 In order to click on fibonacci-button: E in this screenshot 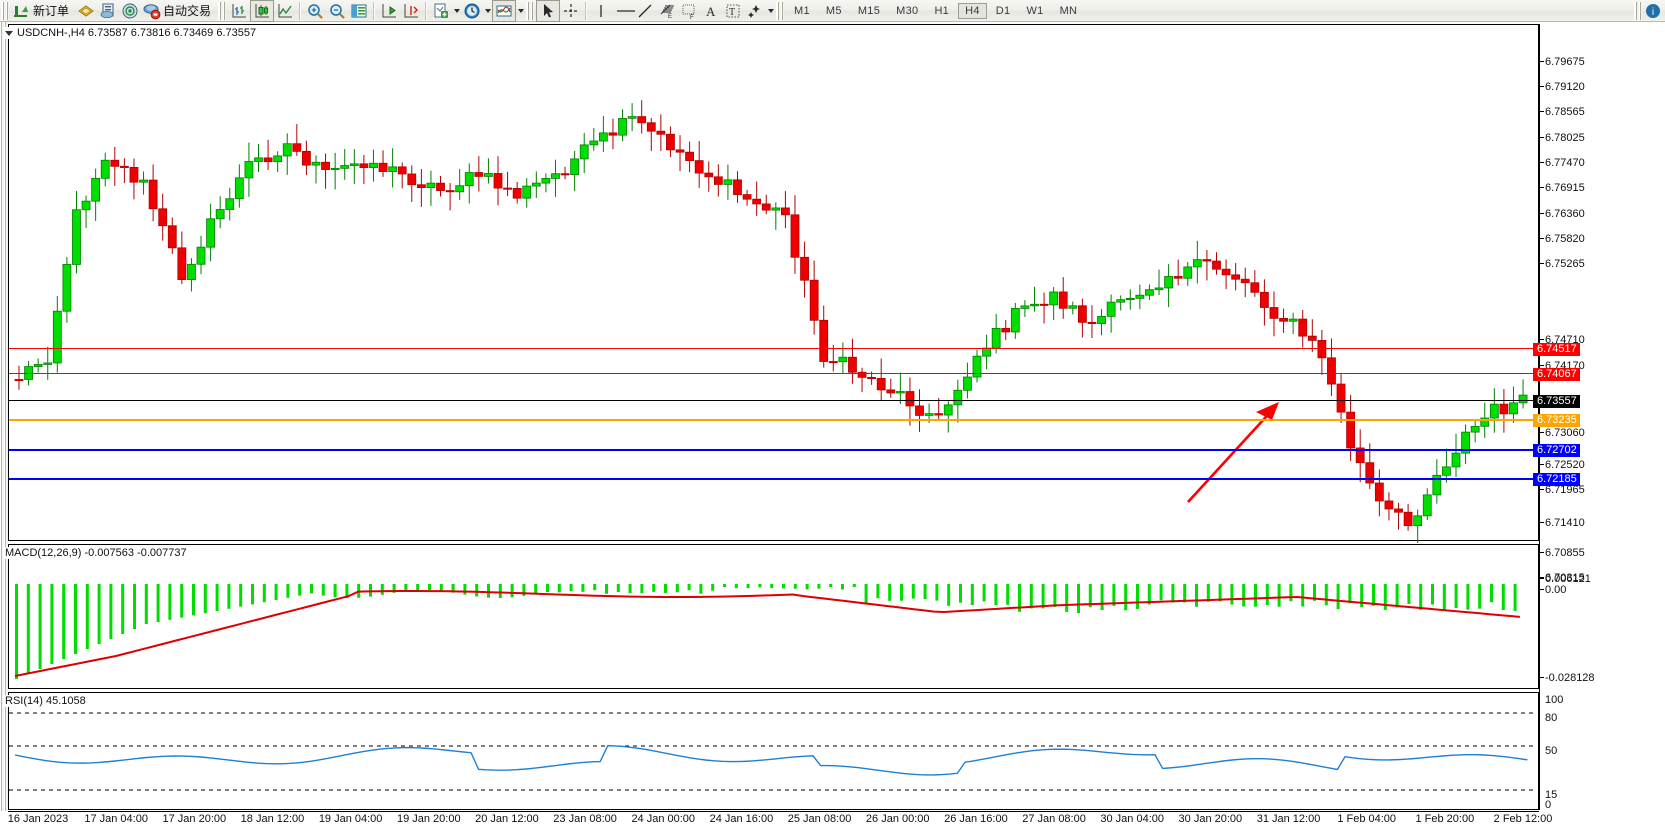, I will do `click(667, 11)`.